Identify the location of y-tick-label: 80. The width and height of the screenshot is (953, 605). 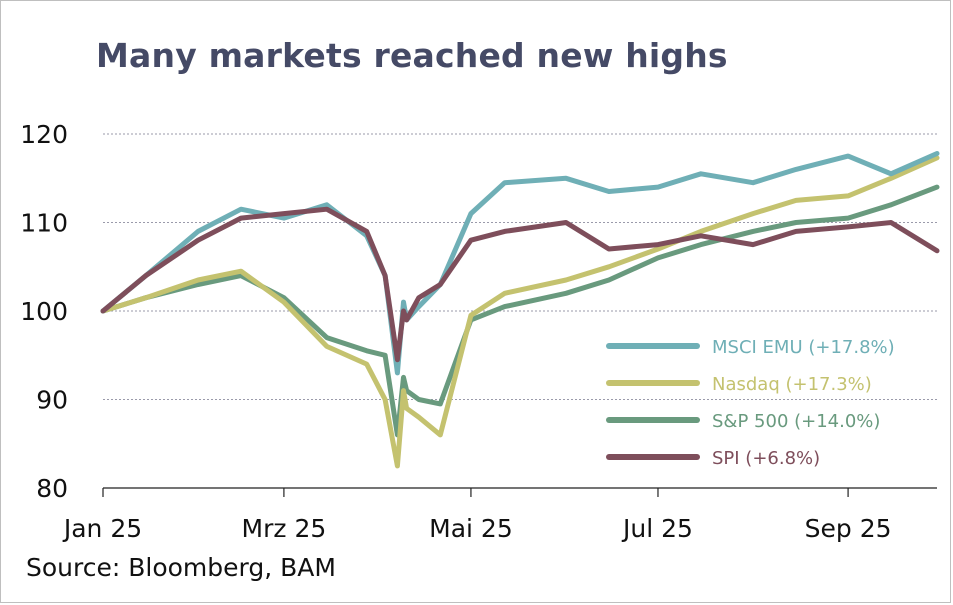
(52, 488).